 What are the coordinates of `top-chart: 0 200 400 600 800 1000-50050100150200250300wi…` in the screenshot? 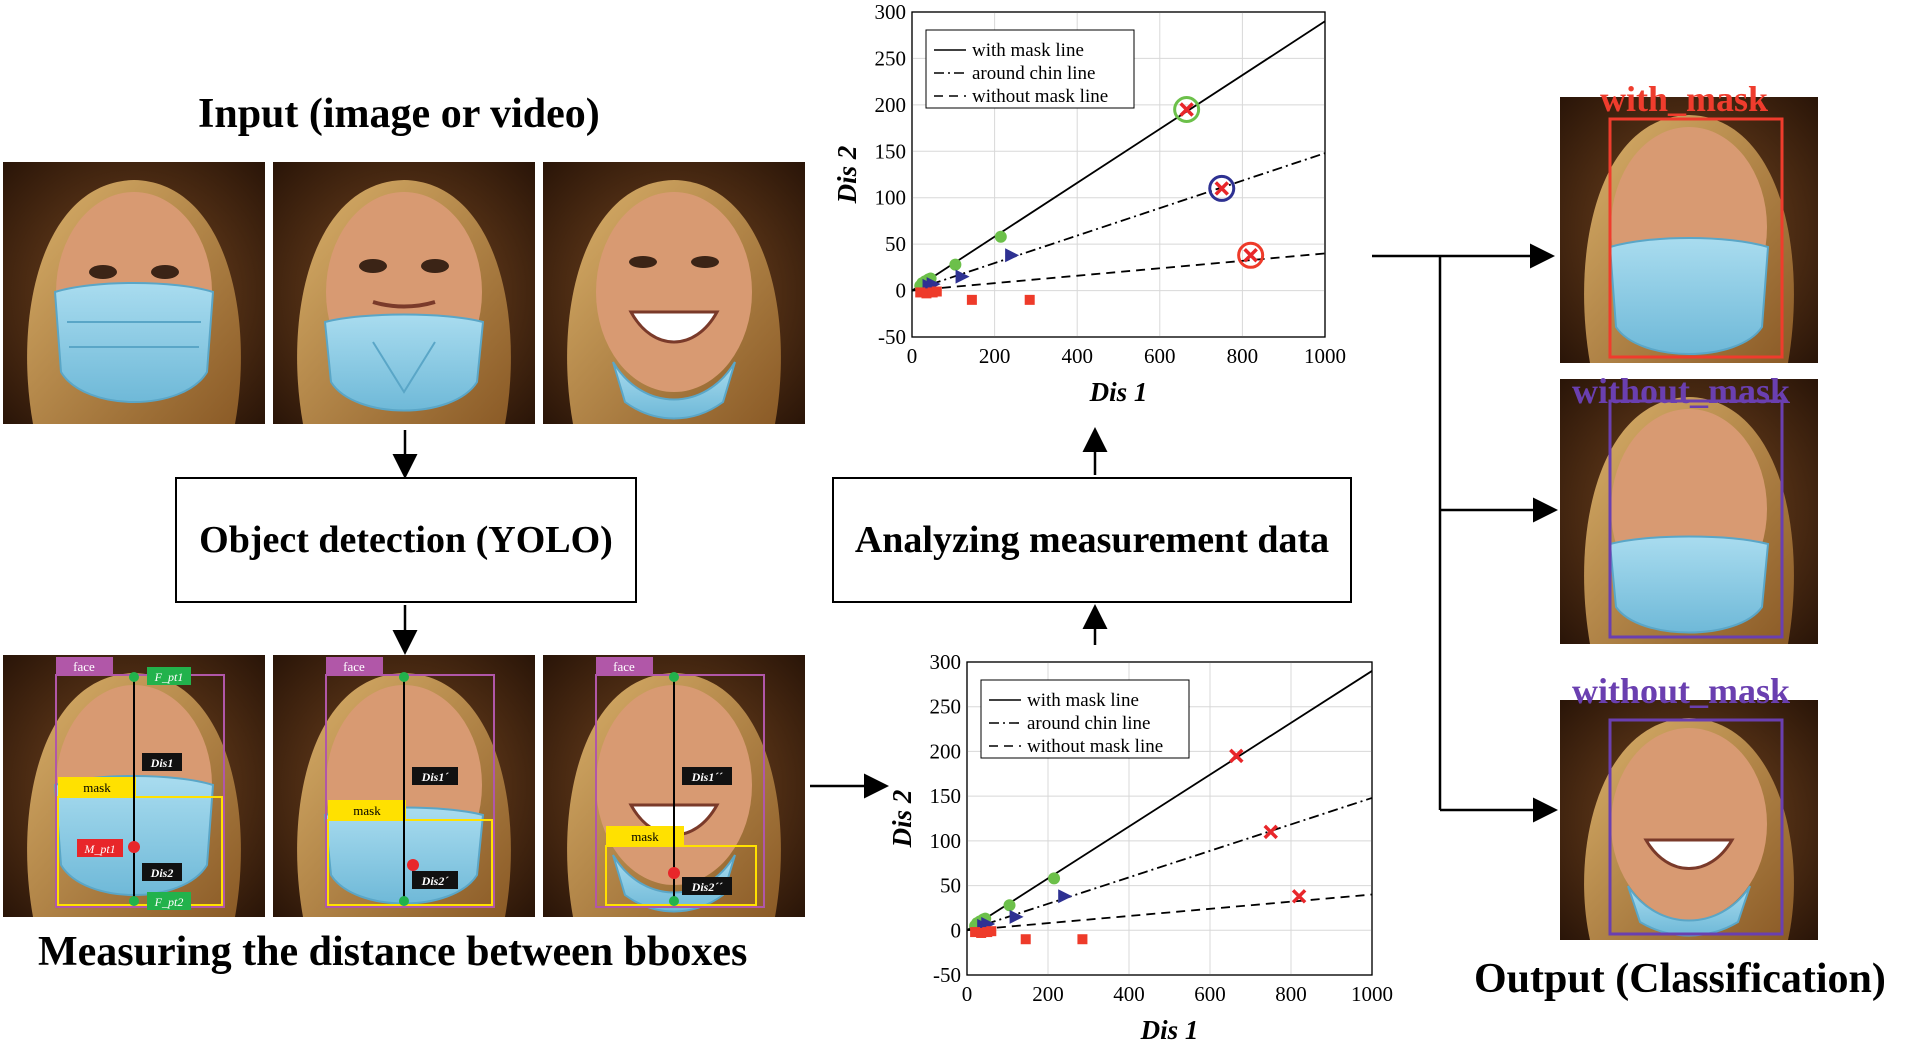 It's located at (1089, 203).